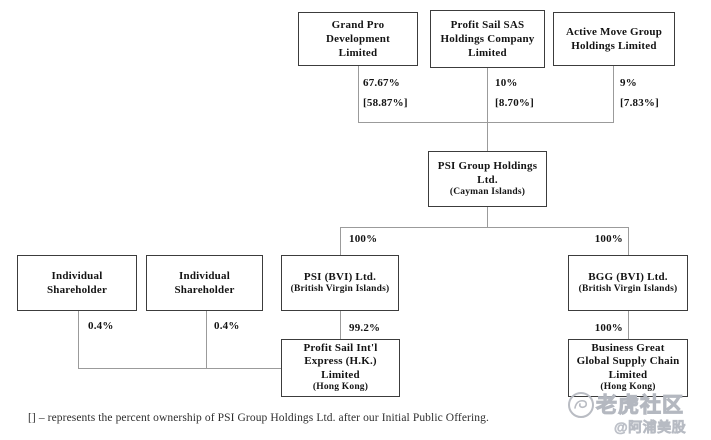 The height and width of the screenshot is (440, 711). Describe the element at coordinates (340, 361) in the screenshot. I see `entity-name-line: Express (H.K.)` at that location.